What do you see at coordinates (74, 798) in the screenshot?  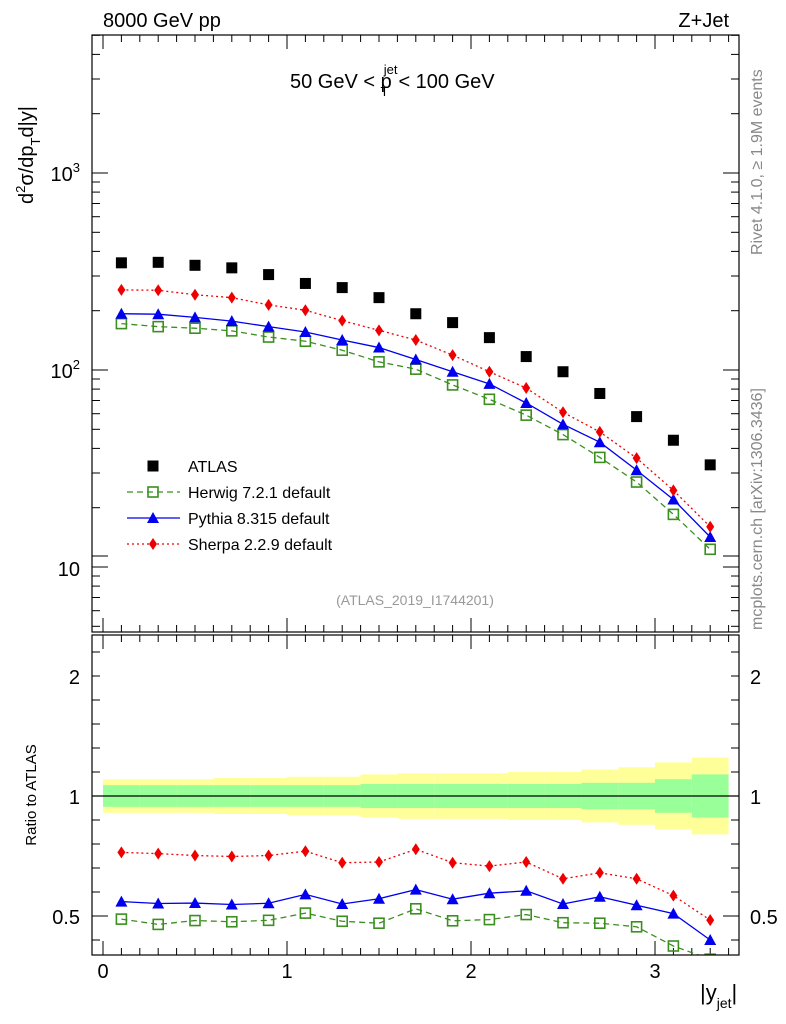 I see `ratio-tick-label-1-left: 1` at bounding box center [74, 798].